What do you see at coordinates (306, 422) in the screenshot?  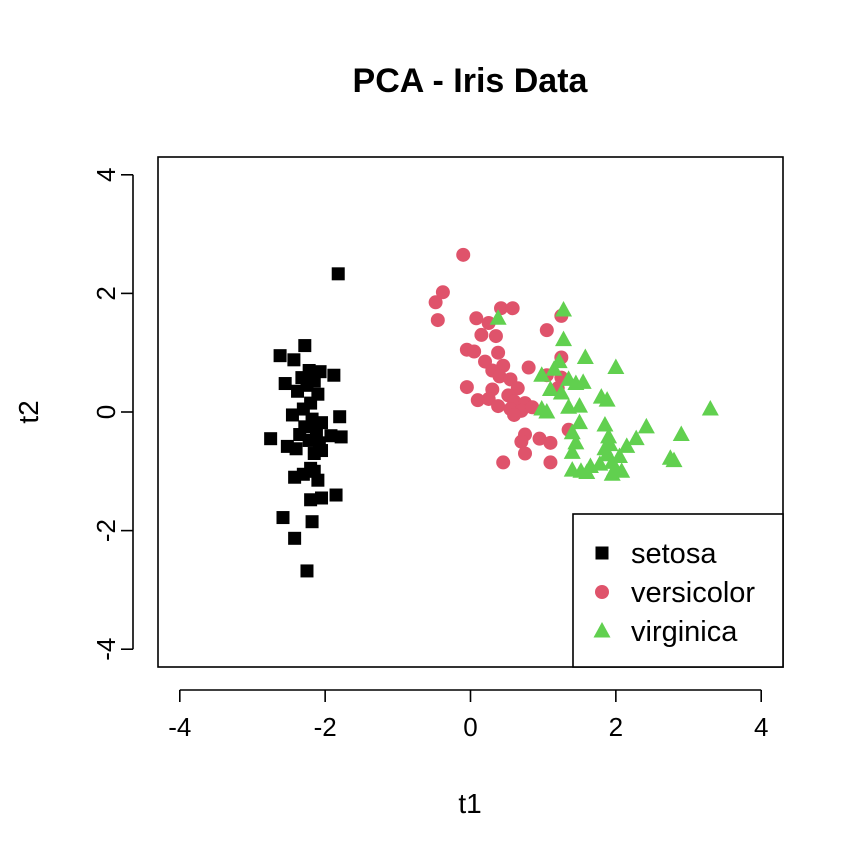 I see `series-setosa` at bounding box center [306, 422].